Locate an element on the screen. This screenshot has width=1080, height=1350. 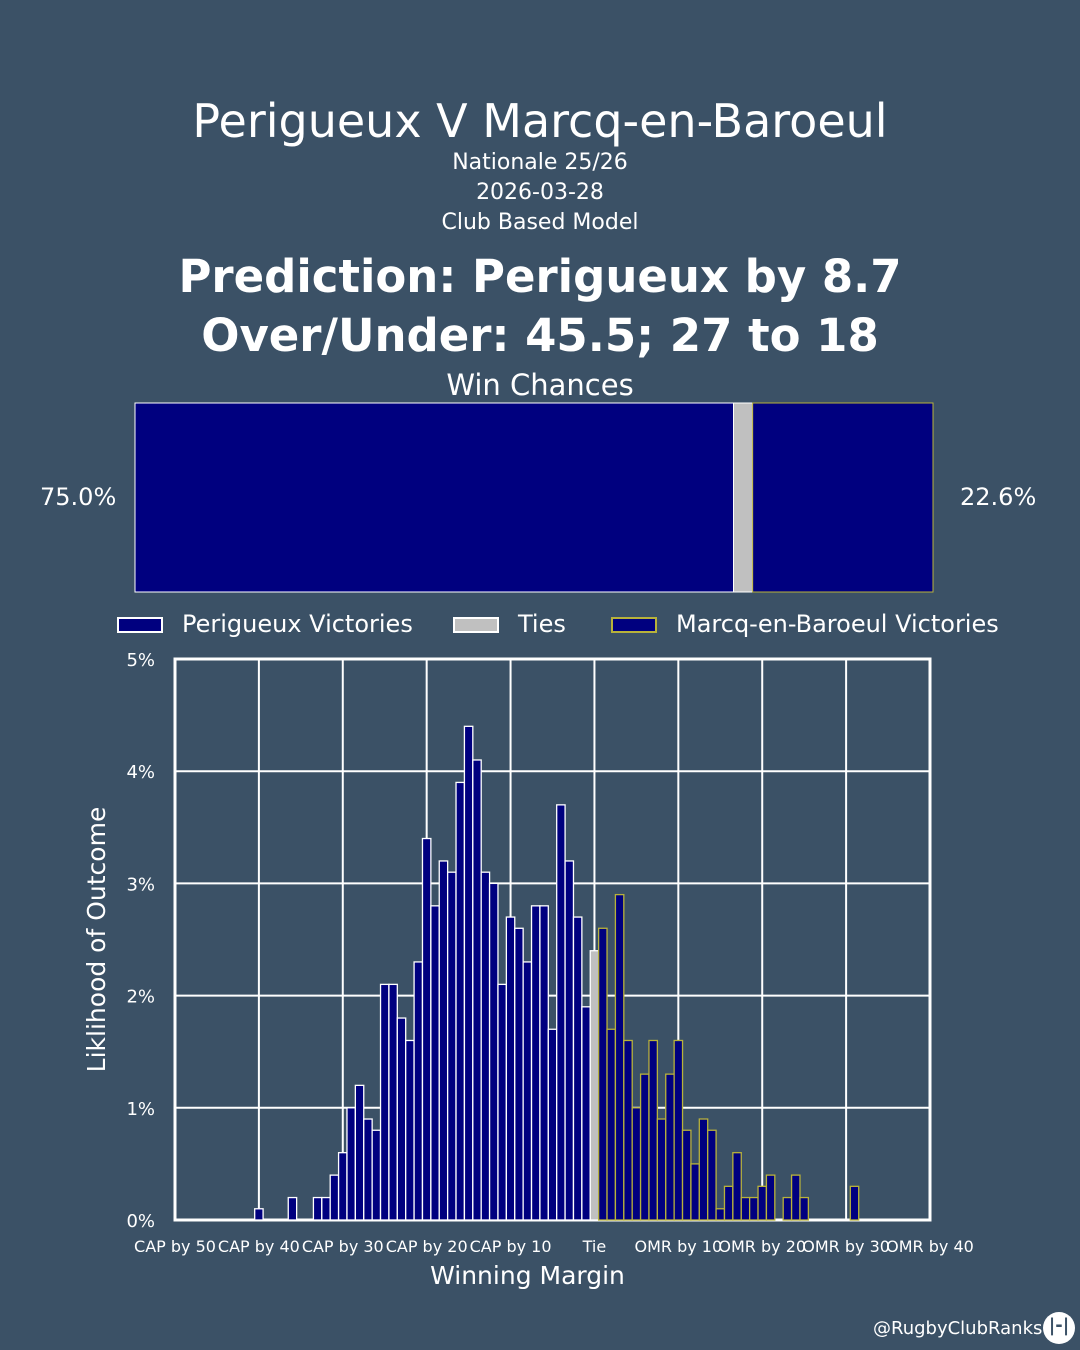
logo-icon: |-| is located at coordinates (1059, 1328).